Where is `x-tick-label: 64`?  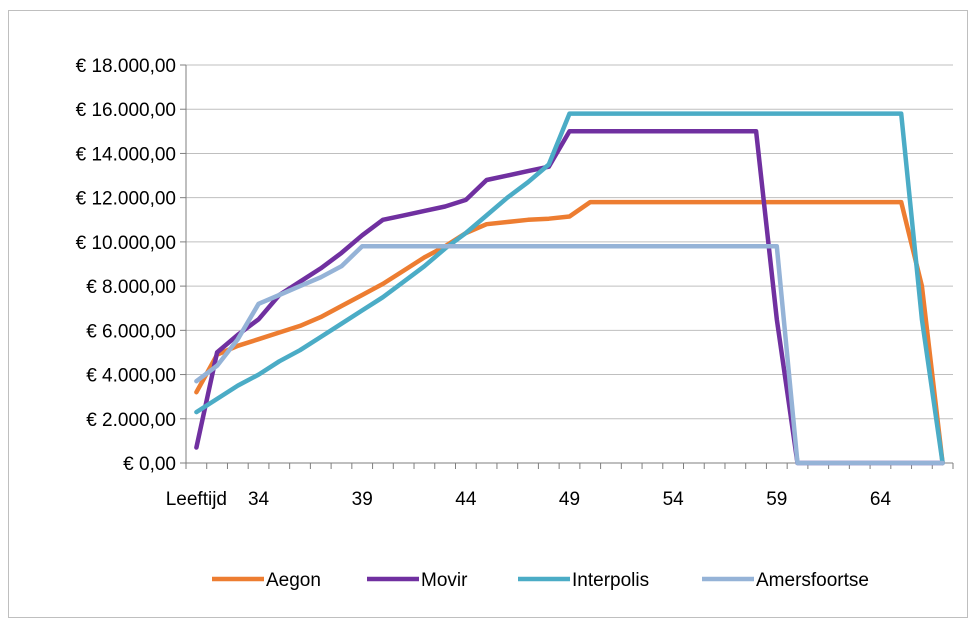
x-tick-label: 64 is located at coordinates (881, 499).